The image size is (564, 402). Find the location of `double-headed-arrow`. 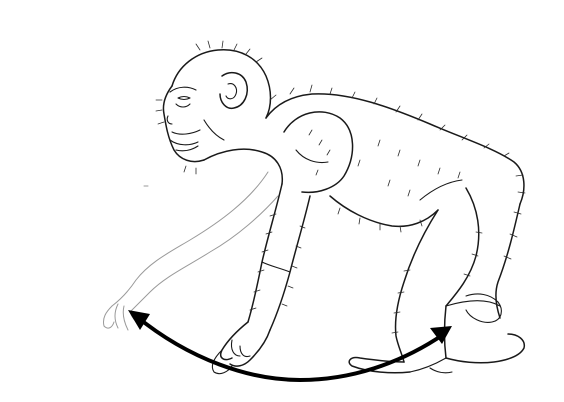

double-headed-arrow is located at coordinates (290, 346).